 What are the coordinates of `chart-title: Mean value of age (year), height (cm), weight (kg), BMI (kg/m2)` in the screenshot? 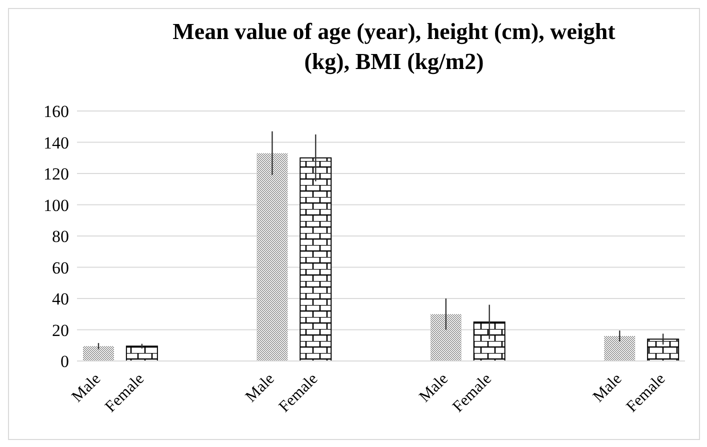 It's located at (394, 47).